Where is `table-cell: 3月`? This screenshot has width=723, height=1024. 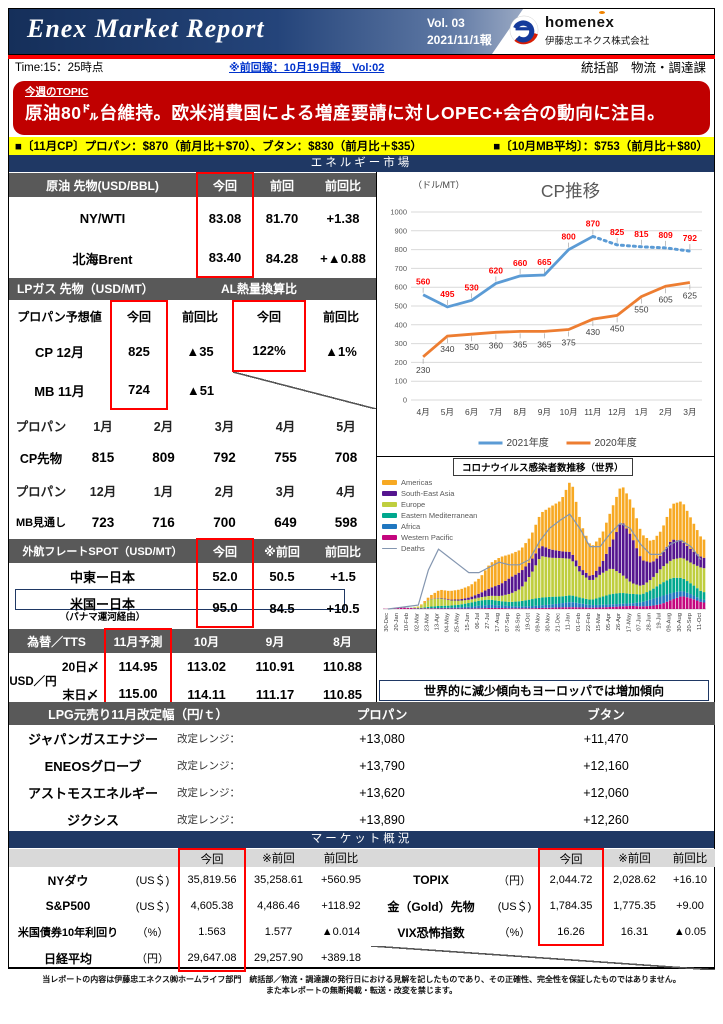 table-cell: 3月 is located at coordinates (224, 426).